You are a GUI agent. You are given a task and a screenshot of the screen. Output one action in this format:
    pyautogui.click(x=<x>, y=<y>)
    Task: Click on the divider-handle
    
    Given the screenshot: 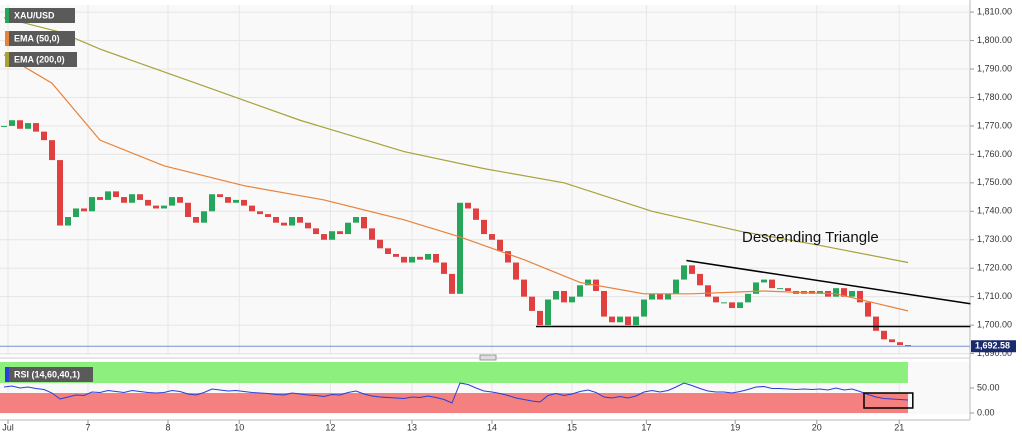 What is the action you would take?
    pyautogui.click(x=488, y=357)
    